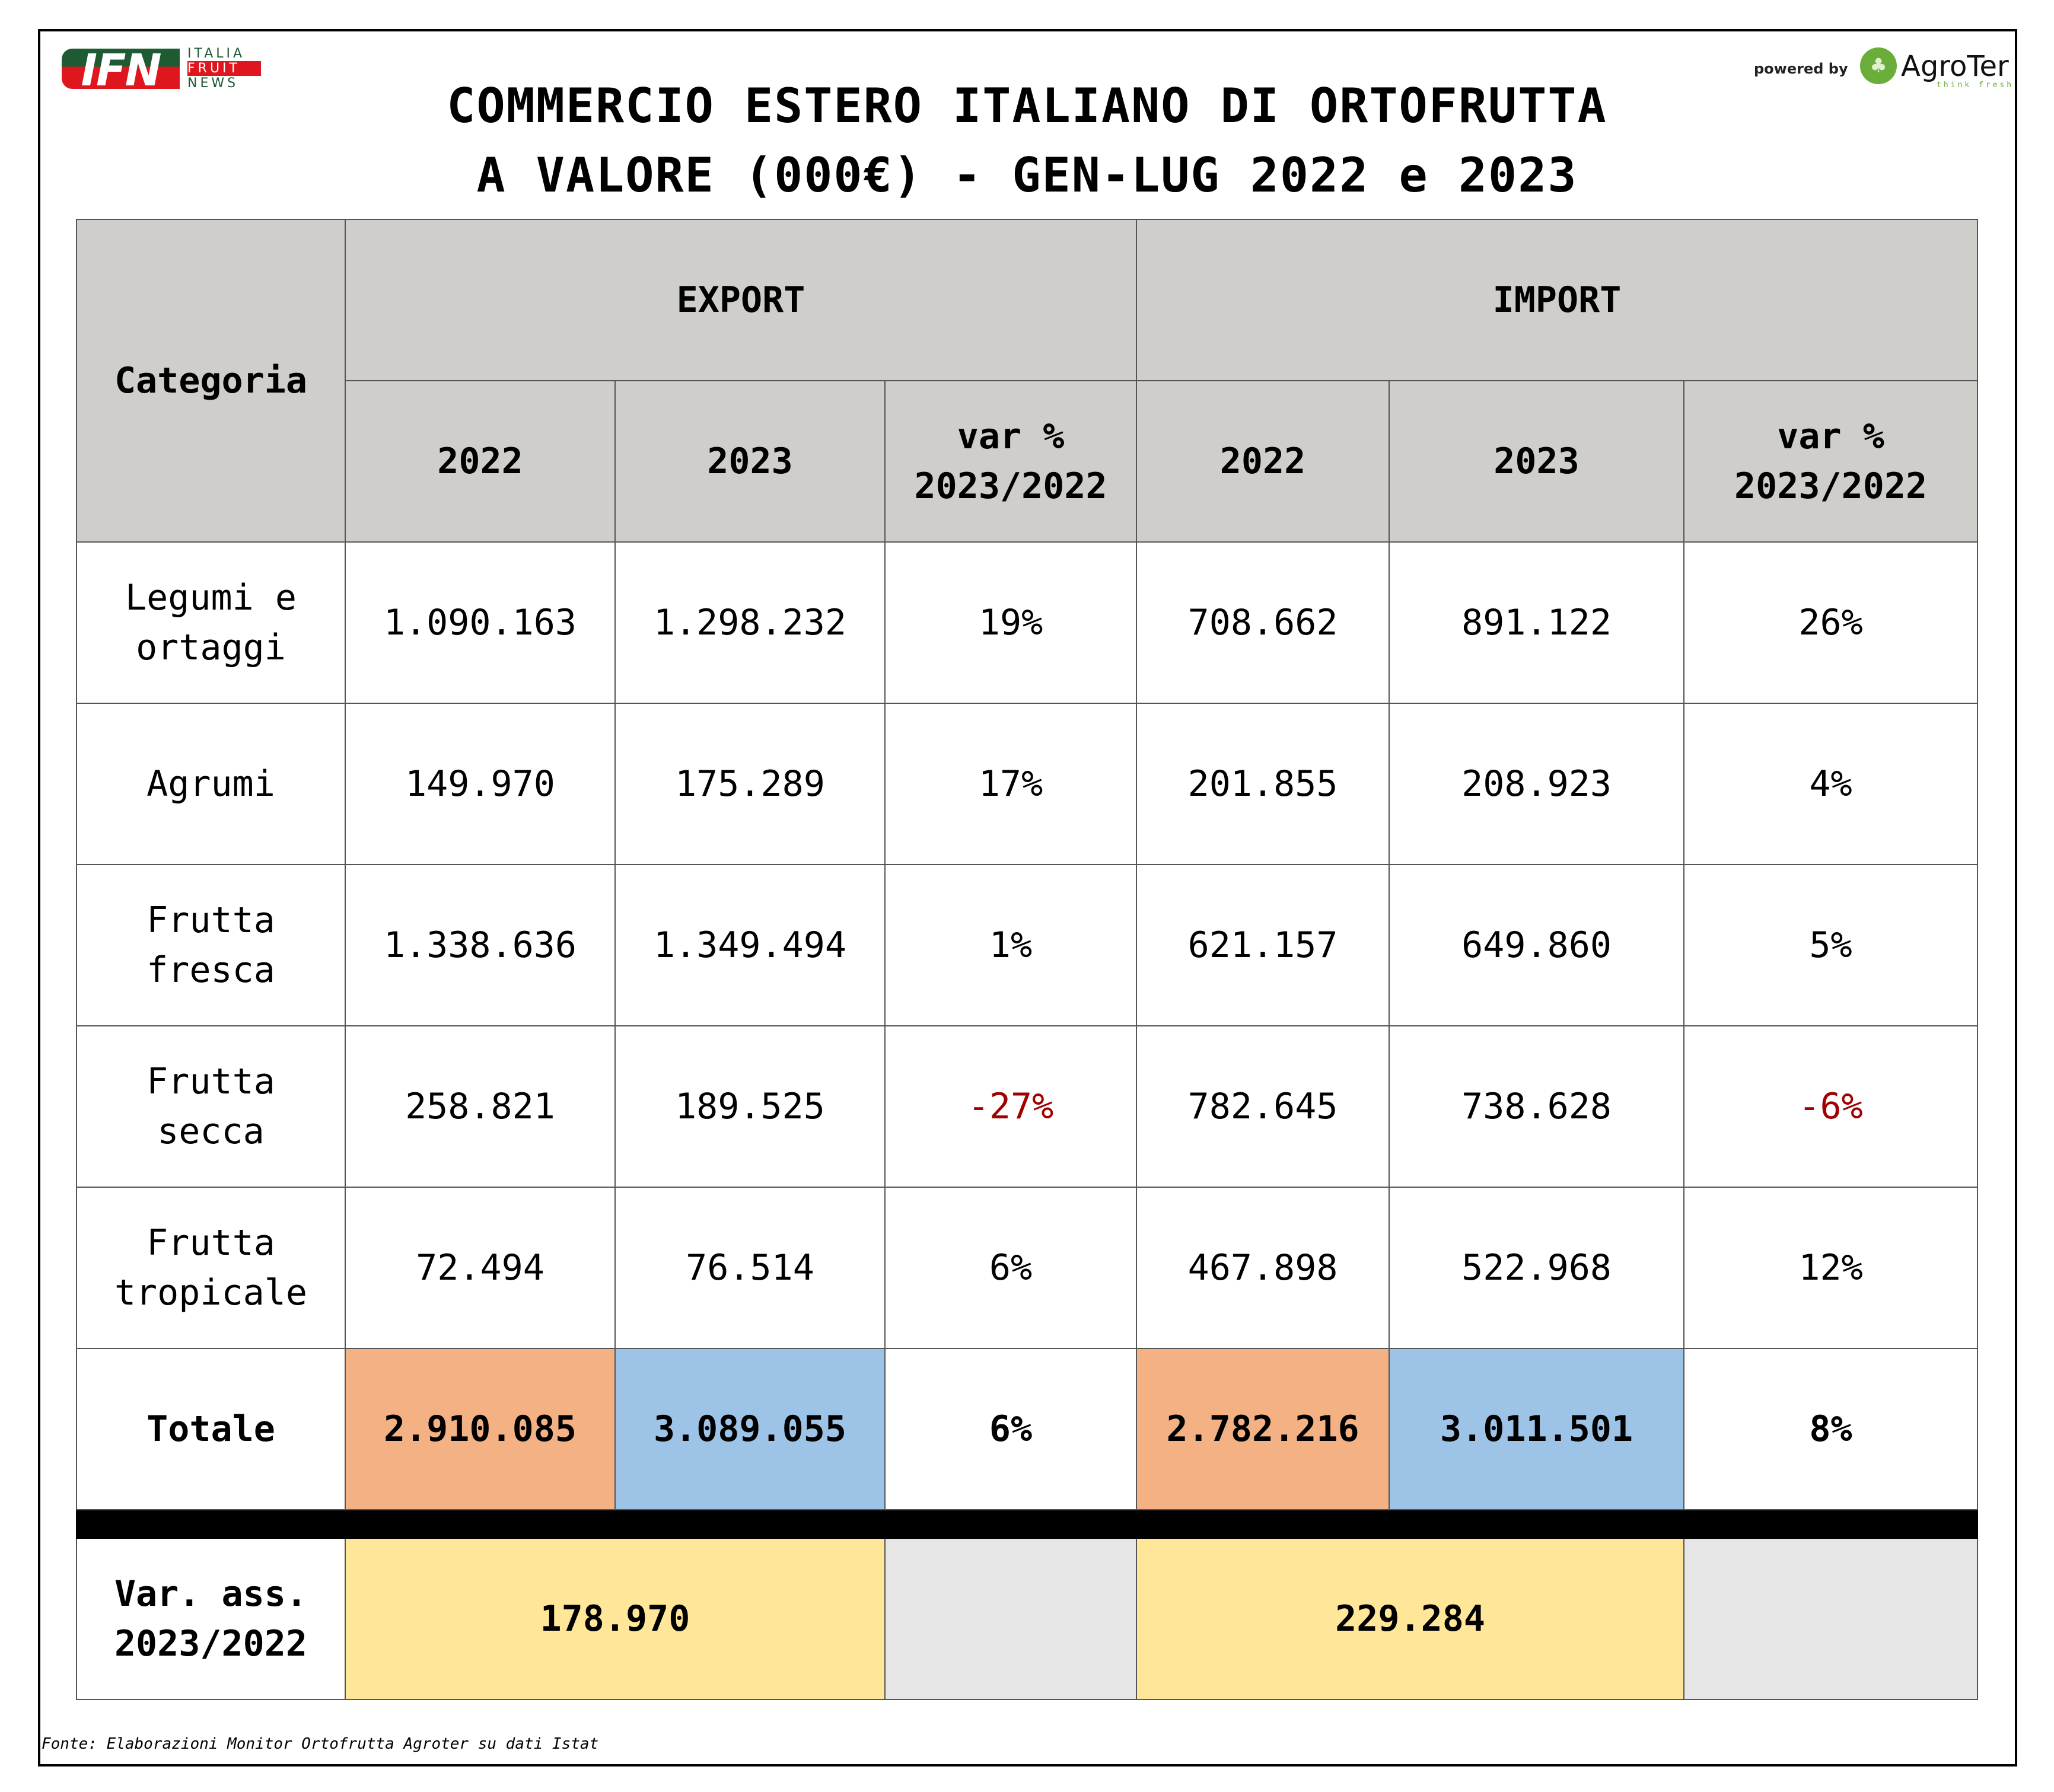 This screenshot has width=2054, height=1792. I want to click on table-row: Agrumi 149.970 175.289 17% 201.855 208.923 4%, so click(1027, 784).